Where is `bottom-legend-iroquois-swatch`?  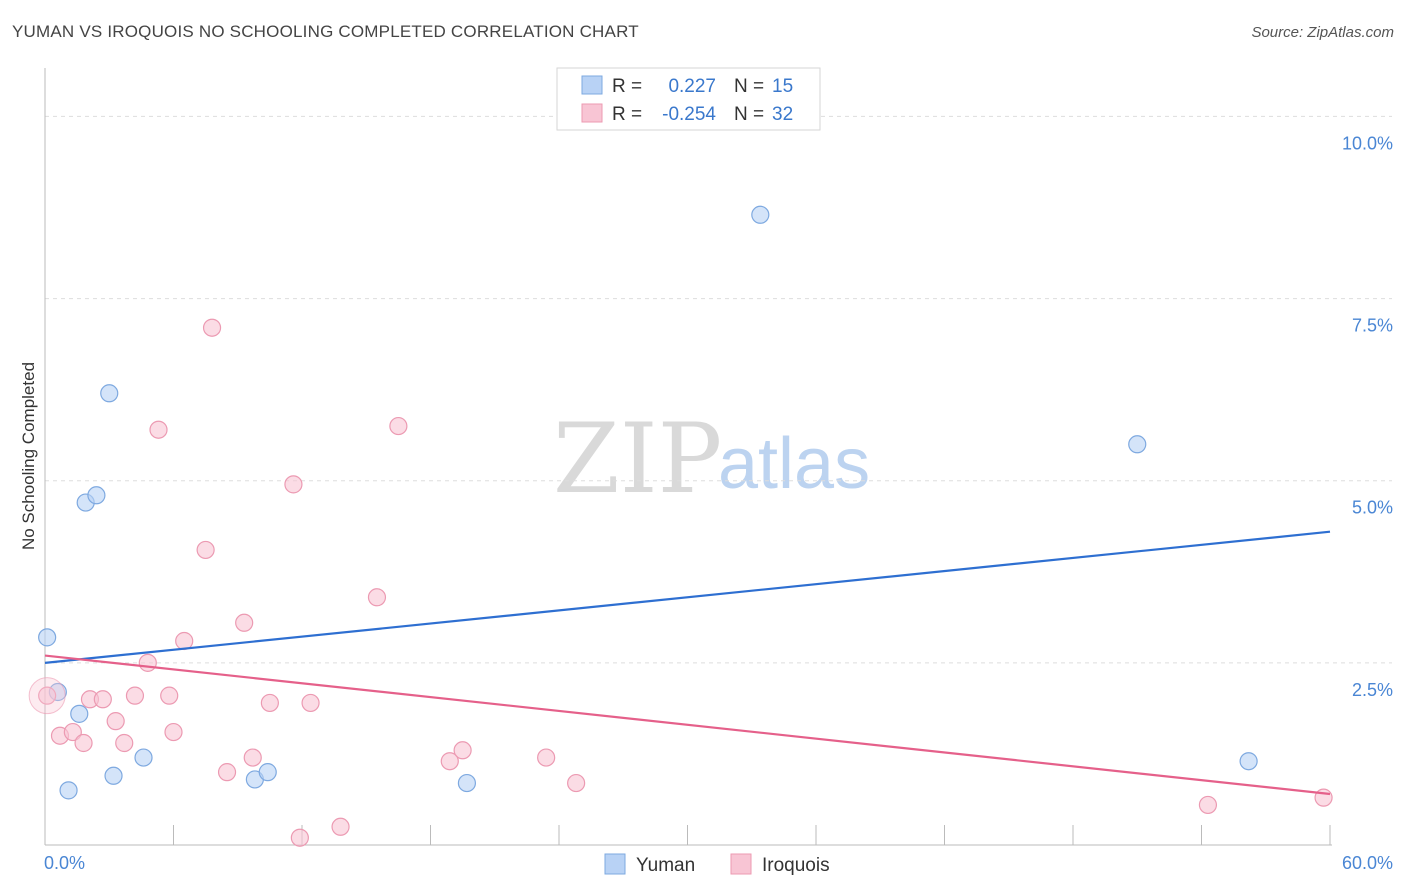
bottom-legend-iroquois-swatch is located at coordinates (741, 864).